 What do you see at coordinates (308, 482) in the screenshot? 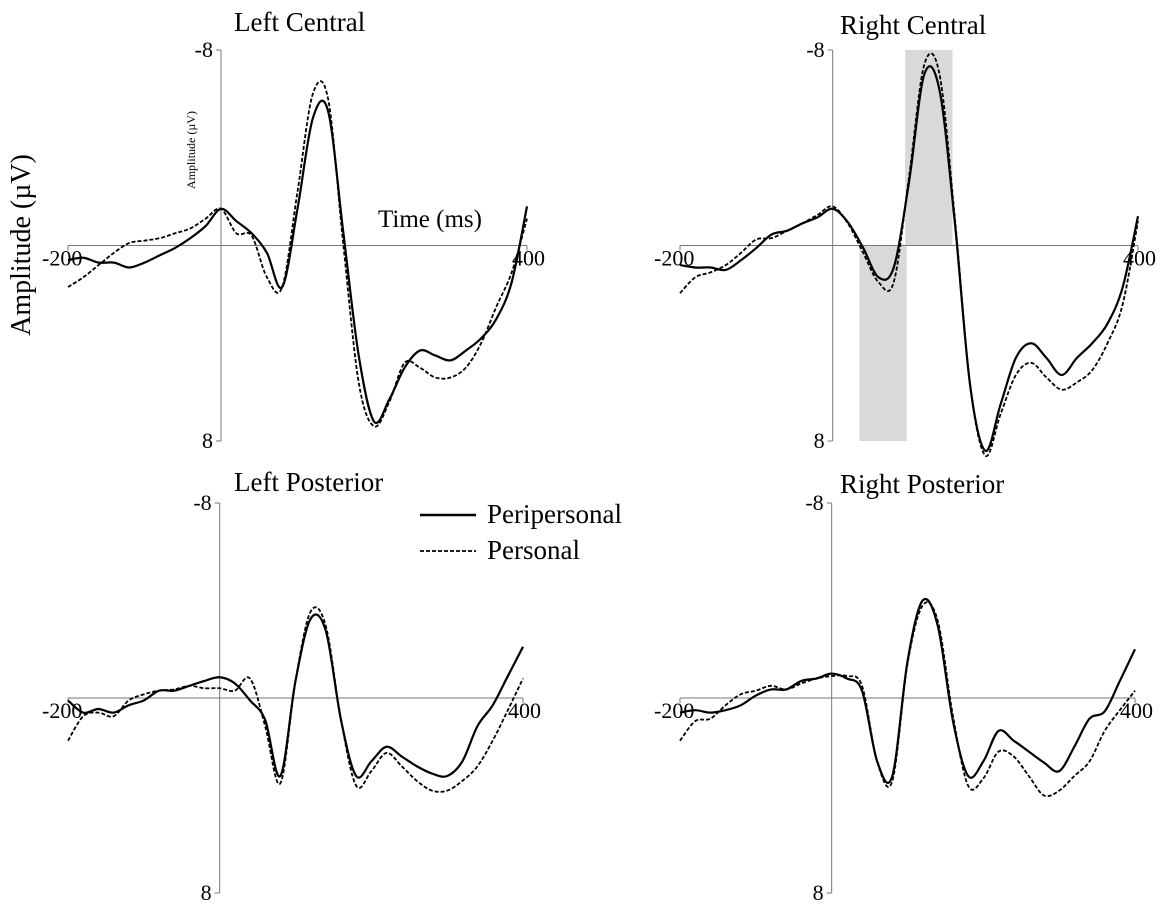
I see `panel-title: Left Posterior` at bounding box center [308, 482].